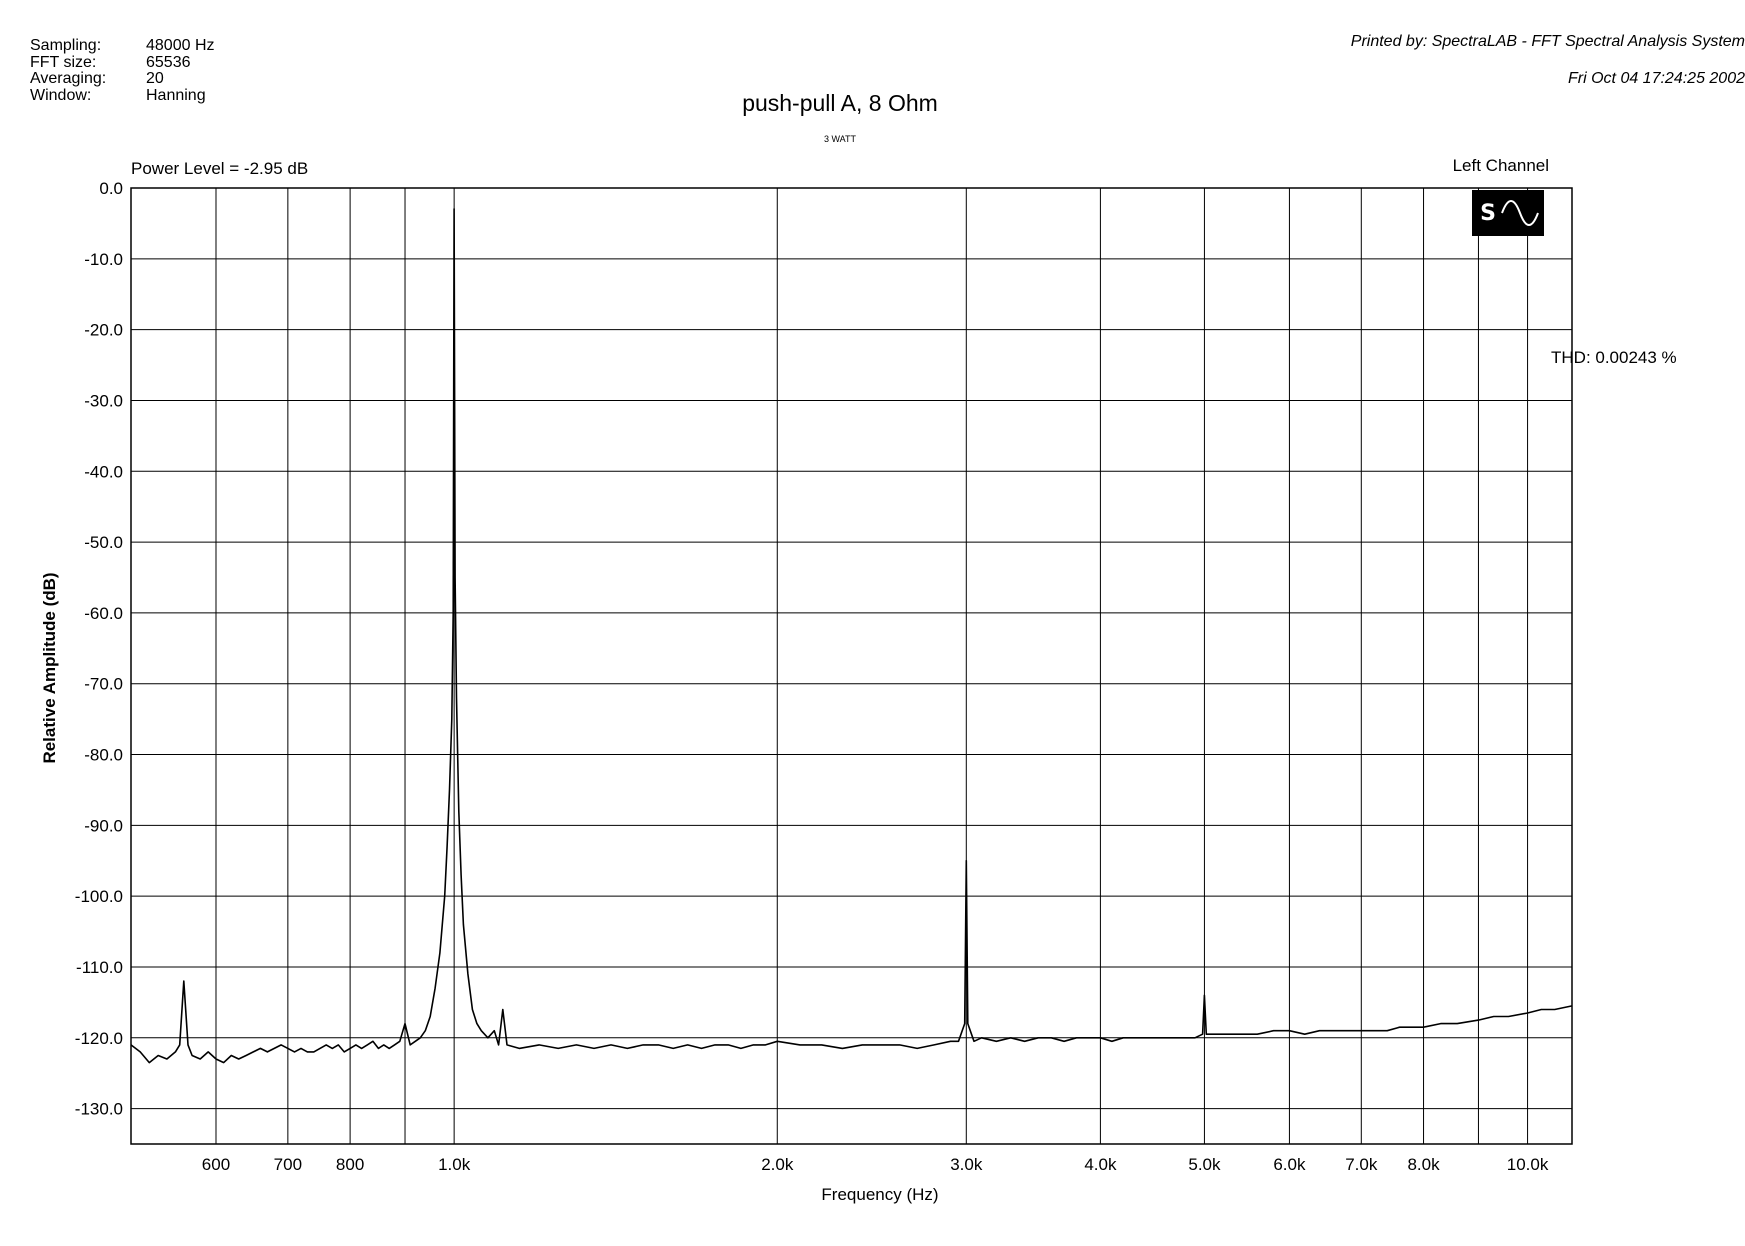  Describe the element at coordinates (99, 1109) in the screenshot. I see `y-tick-label: -130.0` at that location.